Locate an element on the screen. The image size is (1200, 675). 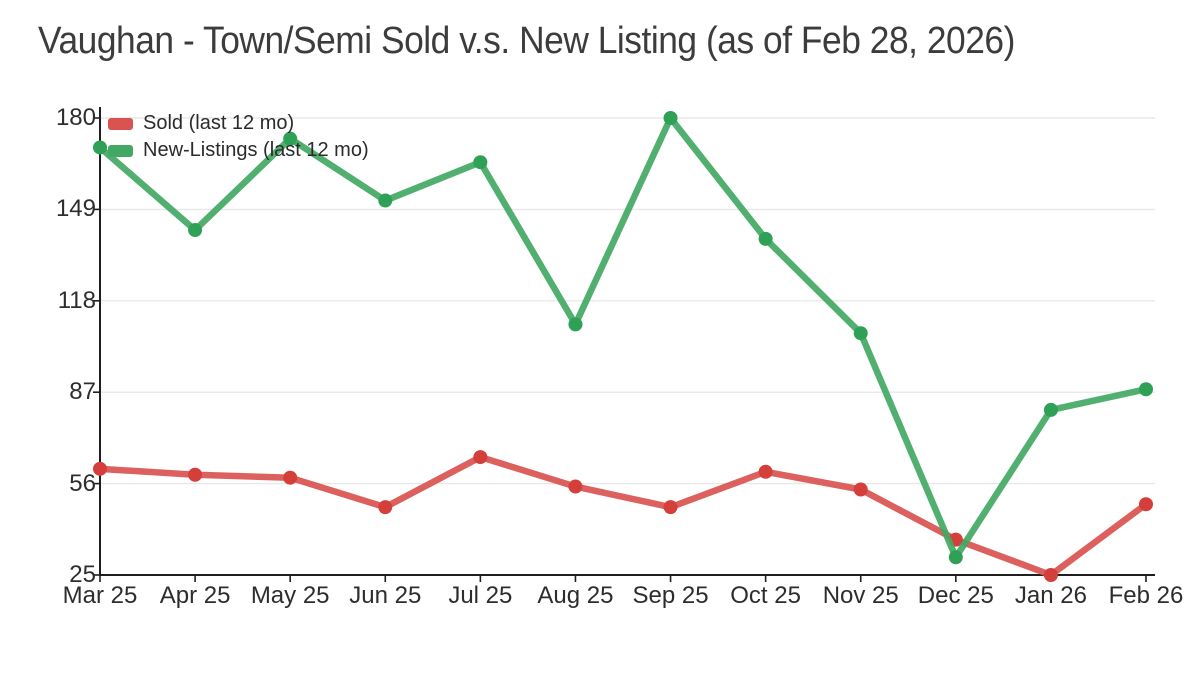
legend-item-new-listings-last-12-mo-: New-Listings (last 12 mo) is located at coordinates (238, 150).